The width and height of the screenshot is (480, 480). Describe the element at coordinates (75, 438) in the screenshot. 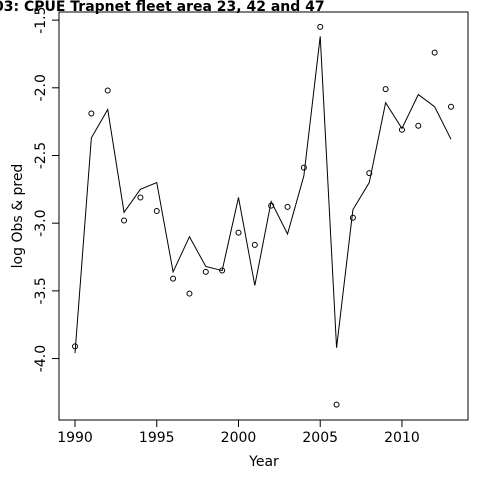

I see `x-tick-label: 1990` at that location.